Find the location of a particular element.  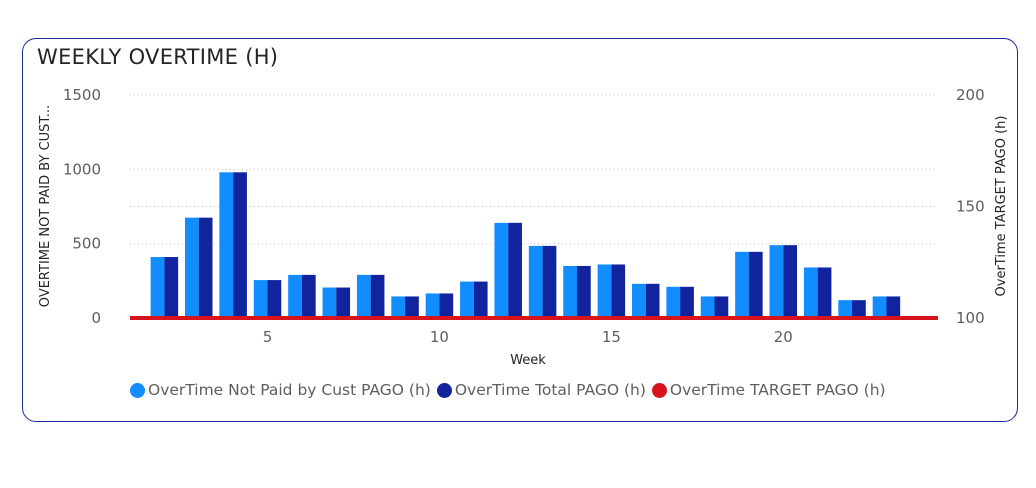

legend-label-total: OverTime Total PAGO (h) is located at coordinates (550, 390).